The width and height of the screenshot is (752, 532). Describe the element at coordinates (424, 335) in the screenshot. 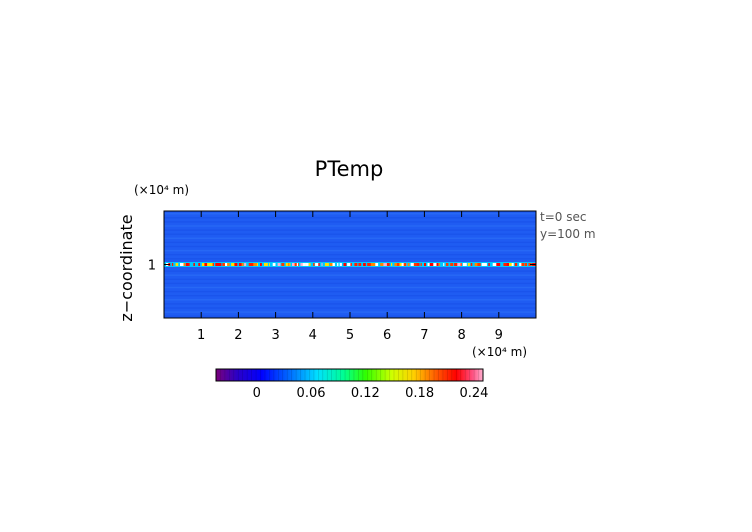

I see `x-tick-label: 7` at that location.